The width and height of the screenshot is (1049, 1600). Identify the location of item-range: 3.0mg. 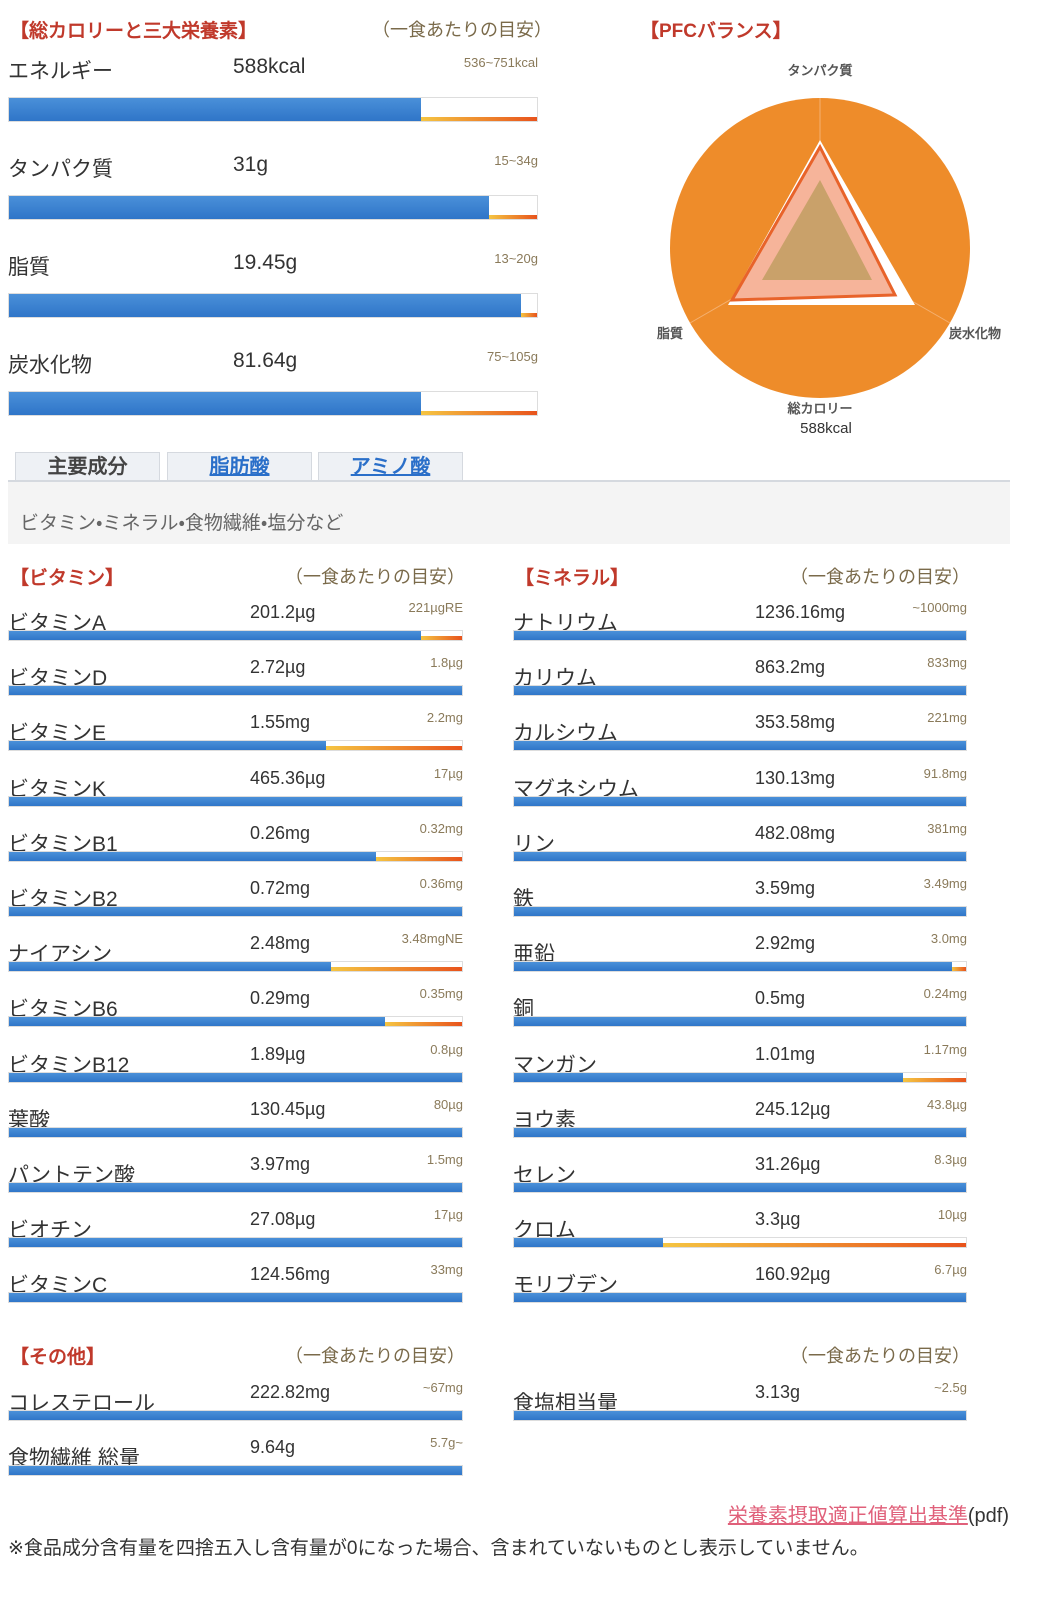
(948, 939).